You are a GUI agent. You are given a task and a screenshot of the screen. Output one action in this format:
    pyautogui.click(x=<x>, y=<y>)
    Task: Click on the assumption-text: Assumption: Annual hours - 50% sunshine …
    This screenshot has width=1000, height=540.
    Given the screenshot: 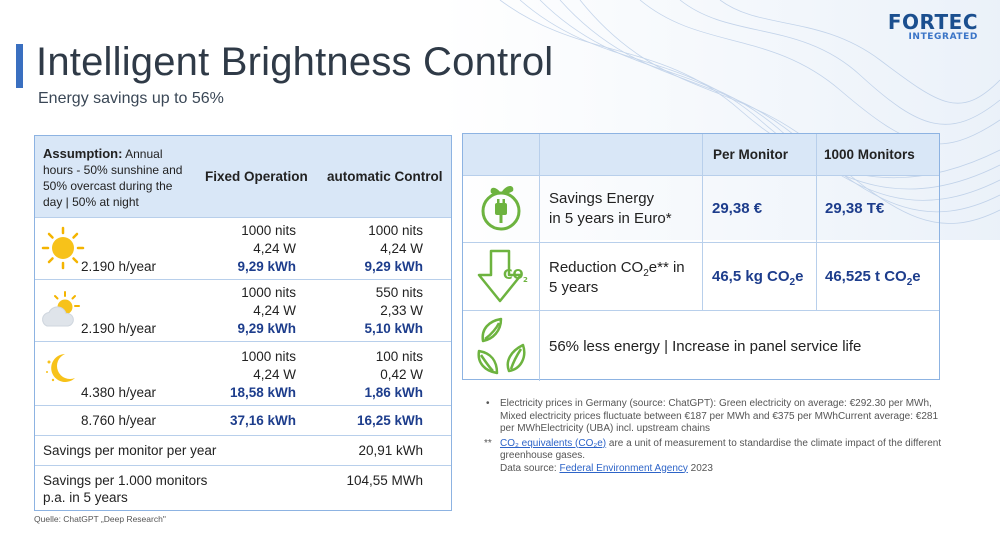 What is the action you would take?
    pyautogui.click(x=119, y=178)
    